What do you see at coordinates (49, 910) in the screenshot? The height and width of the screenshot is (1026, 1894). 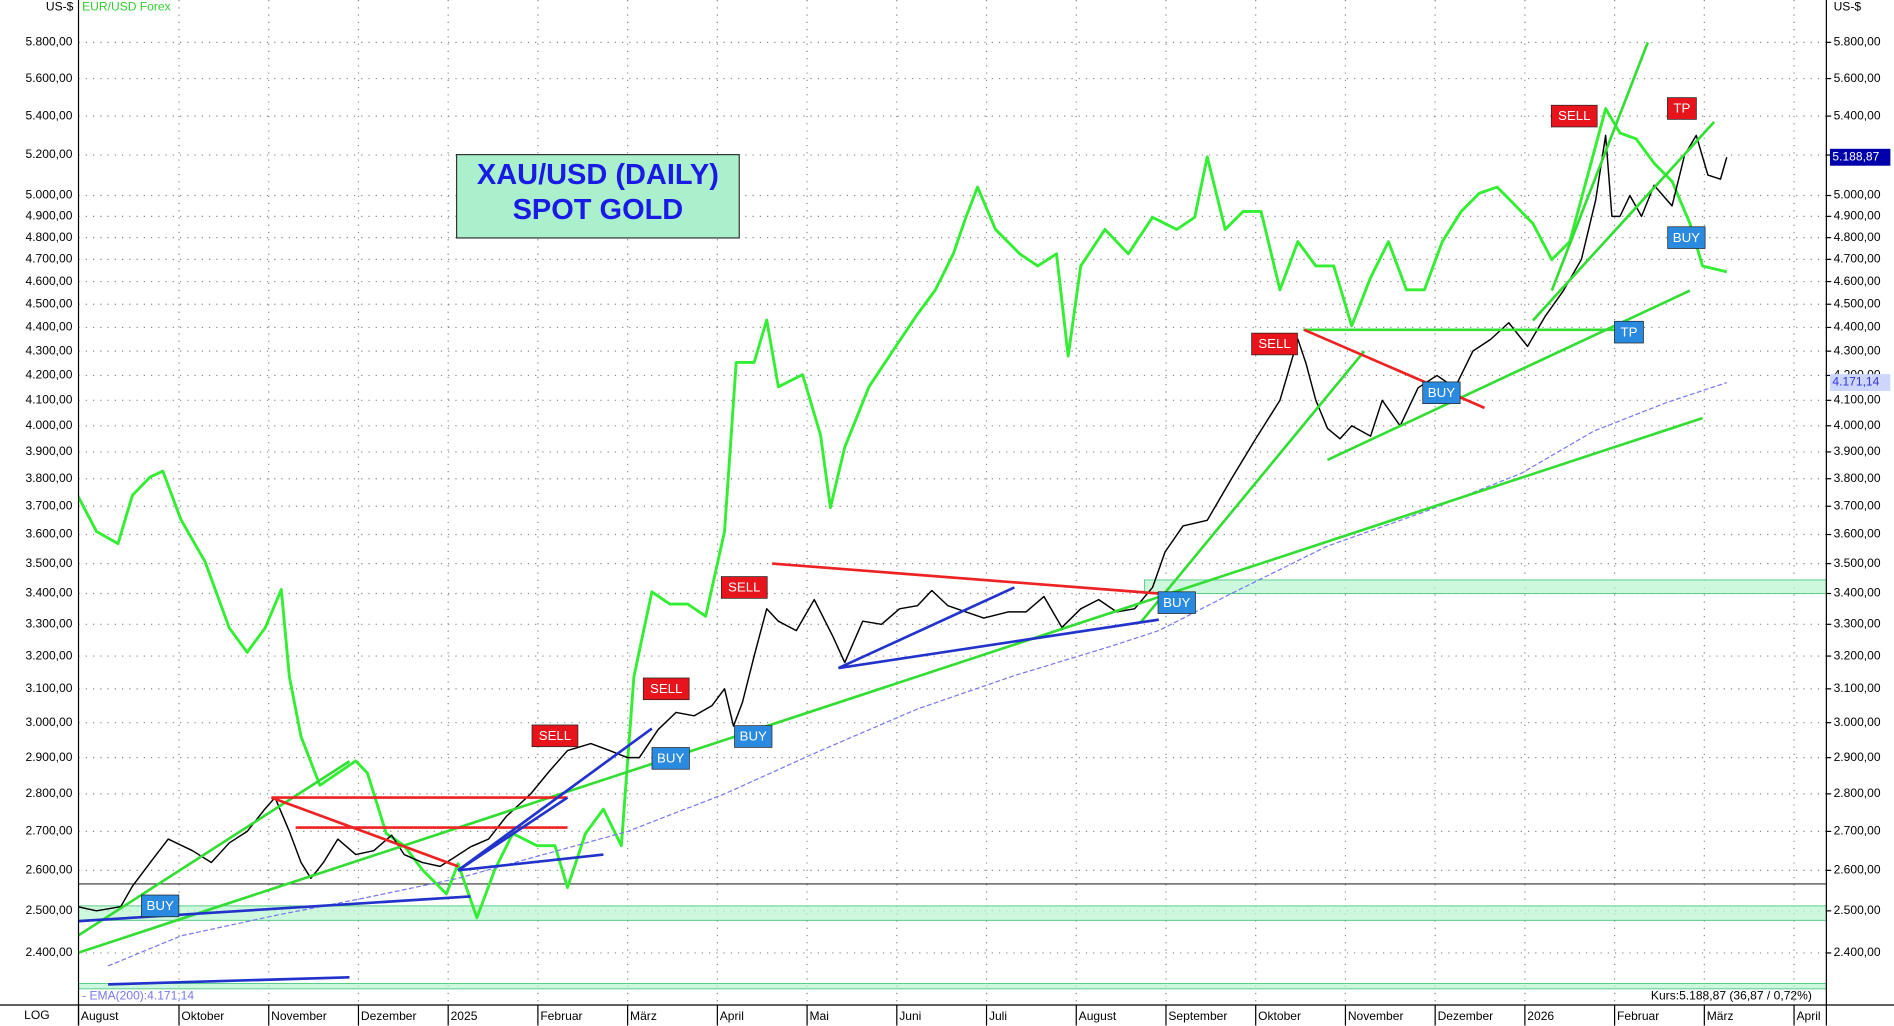 I see `y-tick-label: 2.500,00` at bounding box center [49, 910].